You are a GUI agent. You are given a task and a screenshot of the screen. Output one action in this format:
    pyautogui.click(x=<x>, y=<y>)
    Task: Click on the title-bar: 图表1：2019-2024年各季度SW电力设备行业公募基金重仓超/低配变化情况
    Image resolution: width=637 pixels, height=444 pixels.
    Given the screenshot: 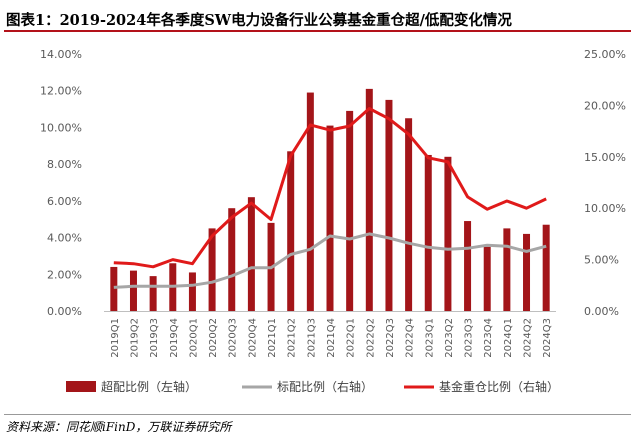 What is the action you would take?
    pyautogui.click(x=317, y=18)
    